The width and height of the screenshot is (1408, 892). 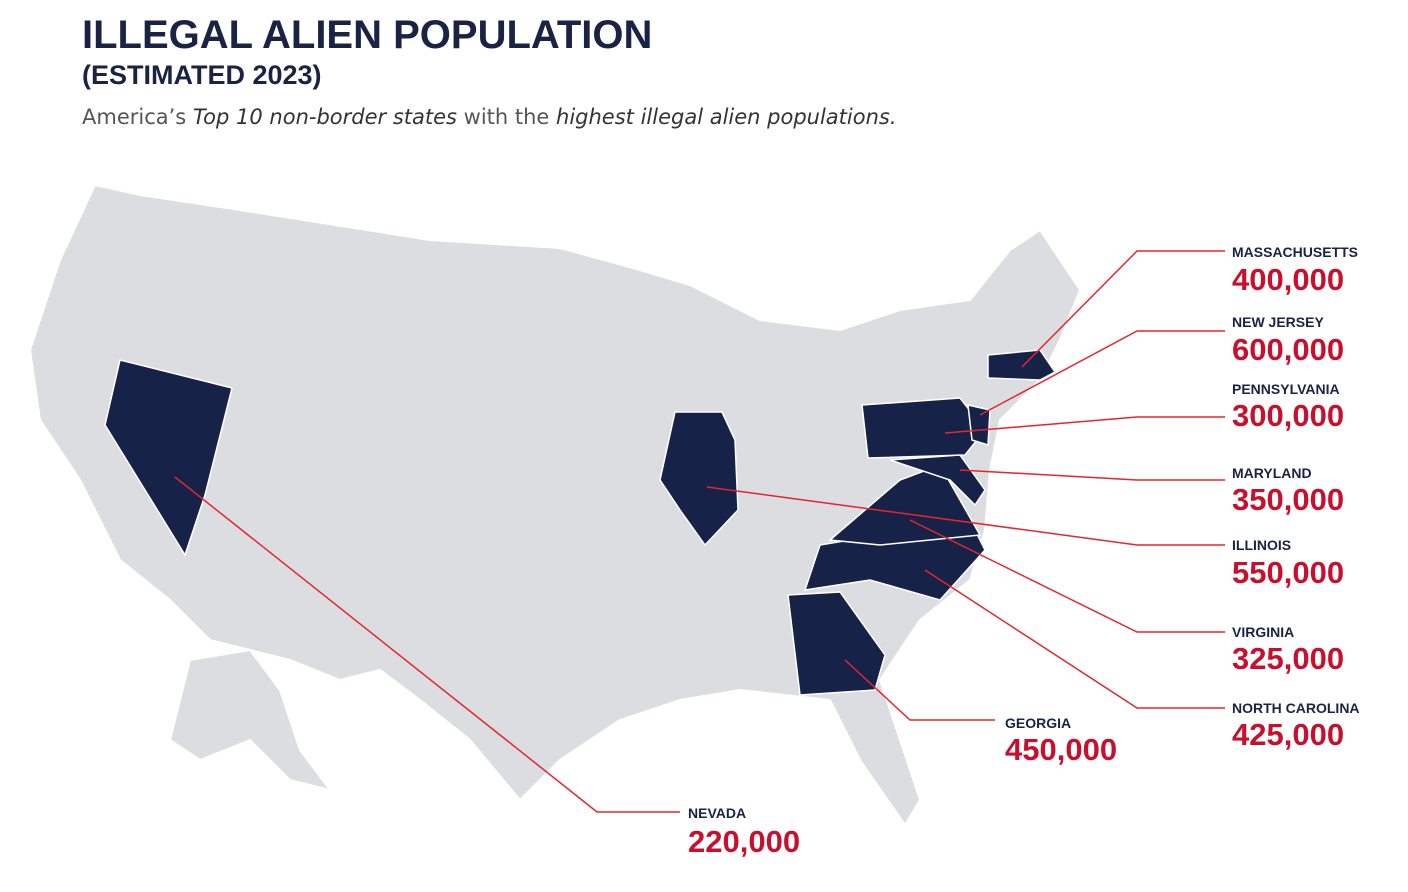 What do you see at coordinates (1288, 415) in the screenshot?
I see `state-value: 300,000` at bounding box center [1288, 415].